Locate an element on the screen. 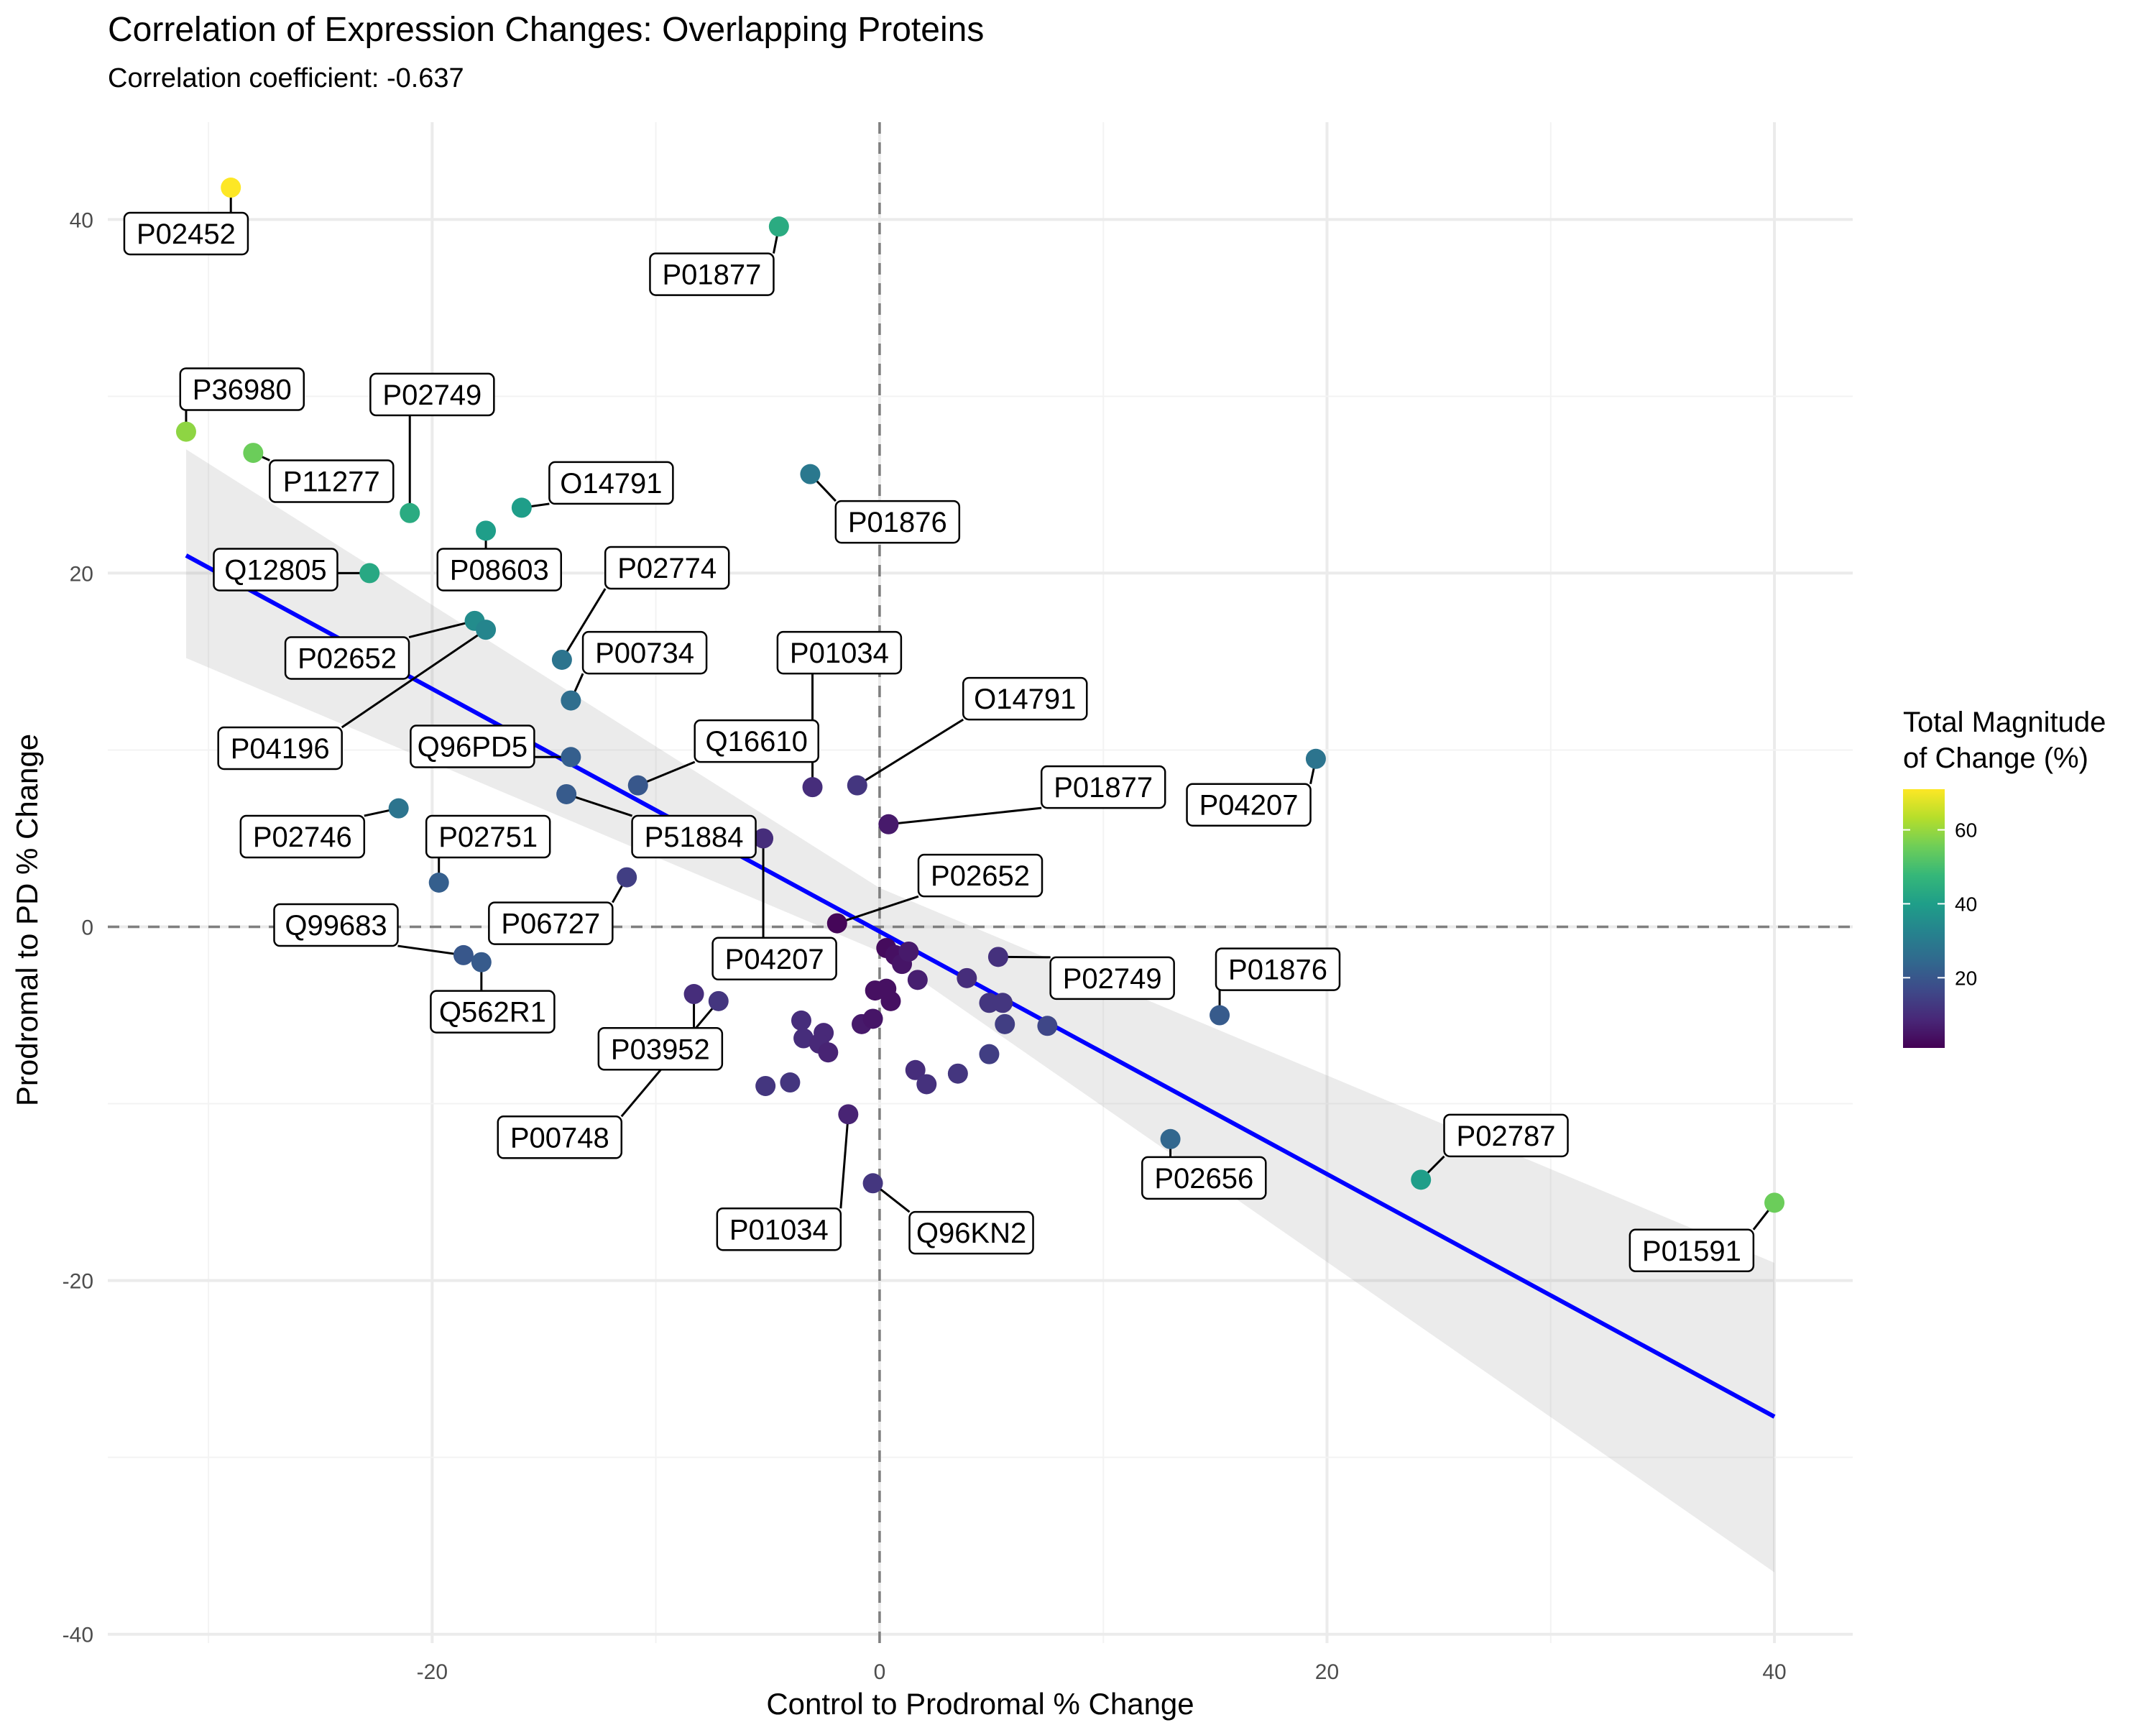  legend-tick-label: 20 is located at coordinates (1966, 978).